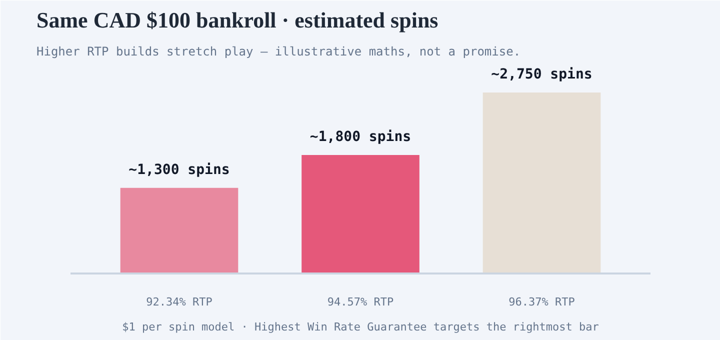 The height and width of the screenshot is (340, 720). I want to click on data-label: ~1,800 spins, so click(361, 137).